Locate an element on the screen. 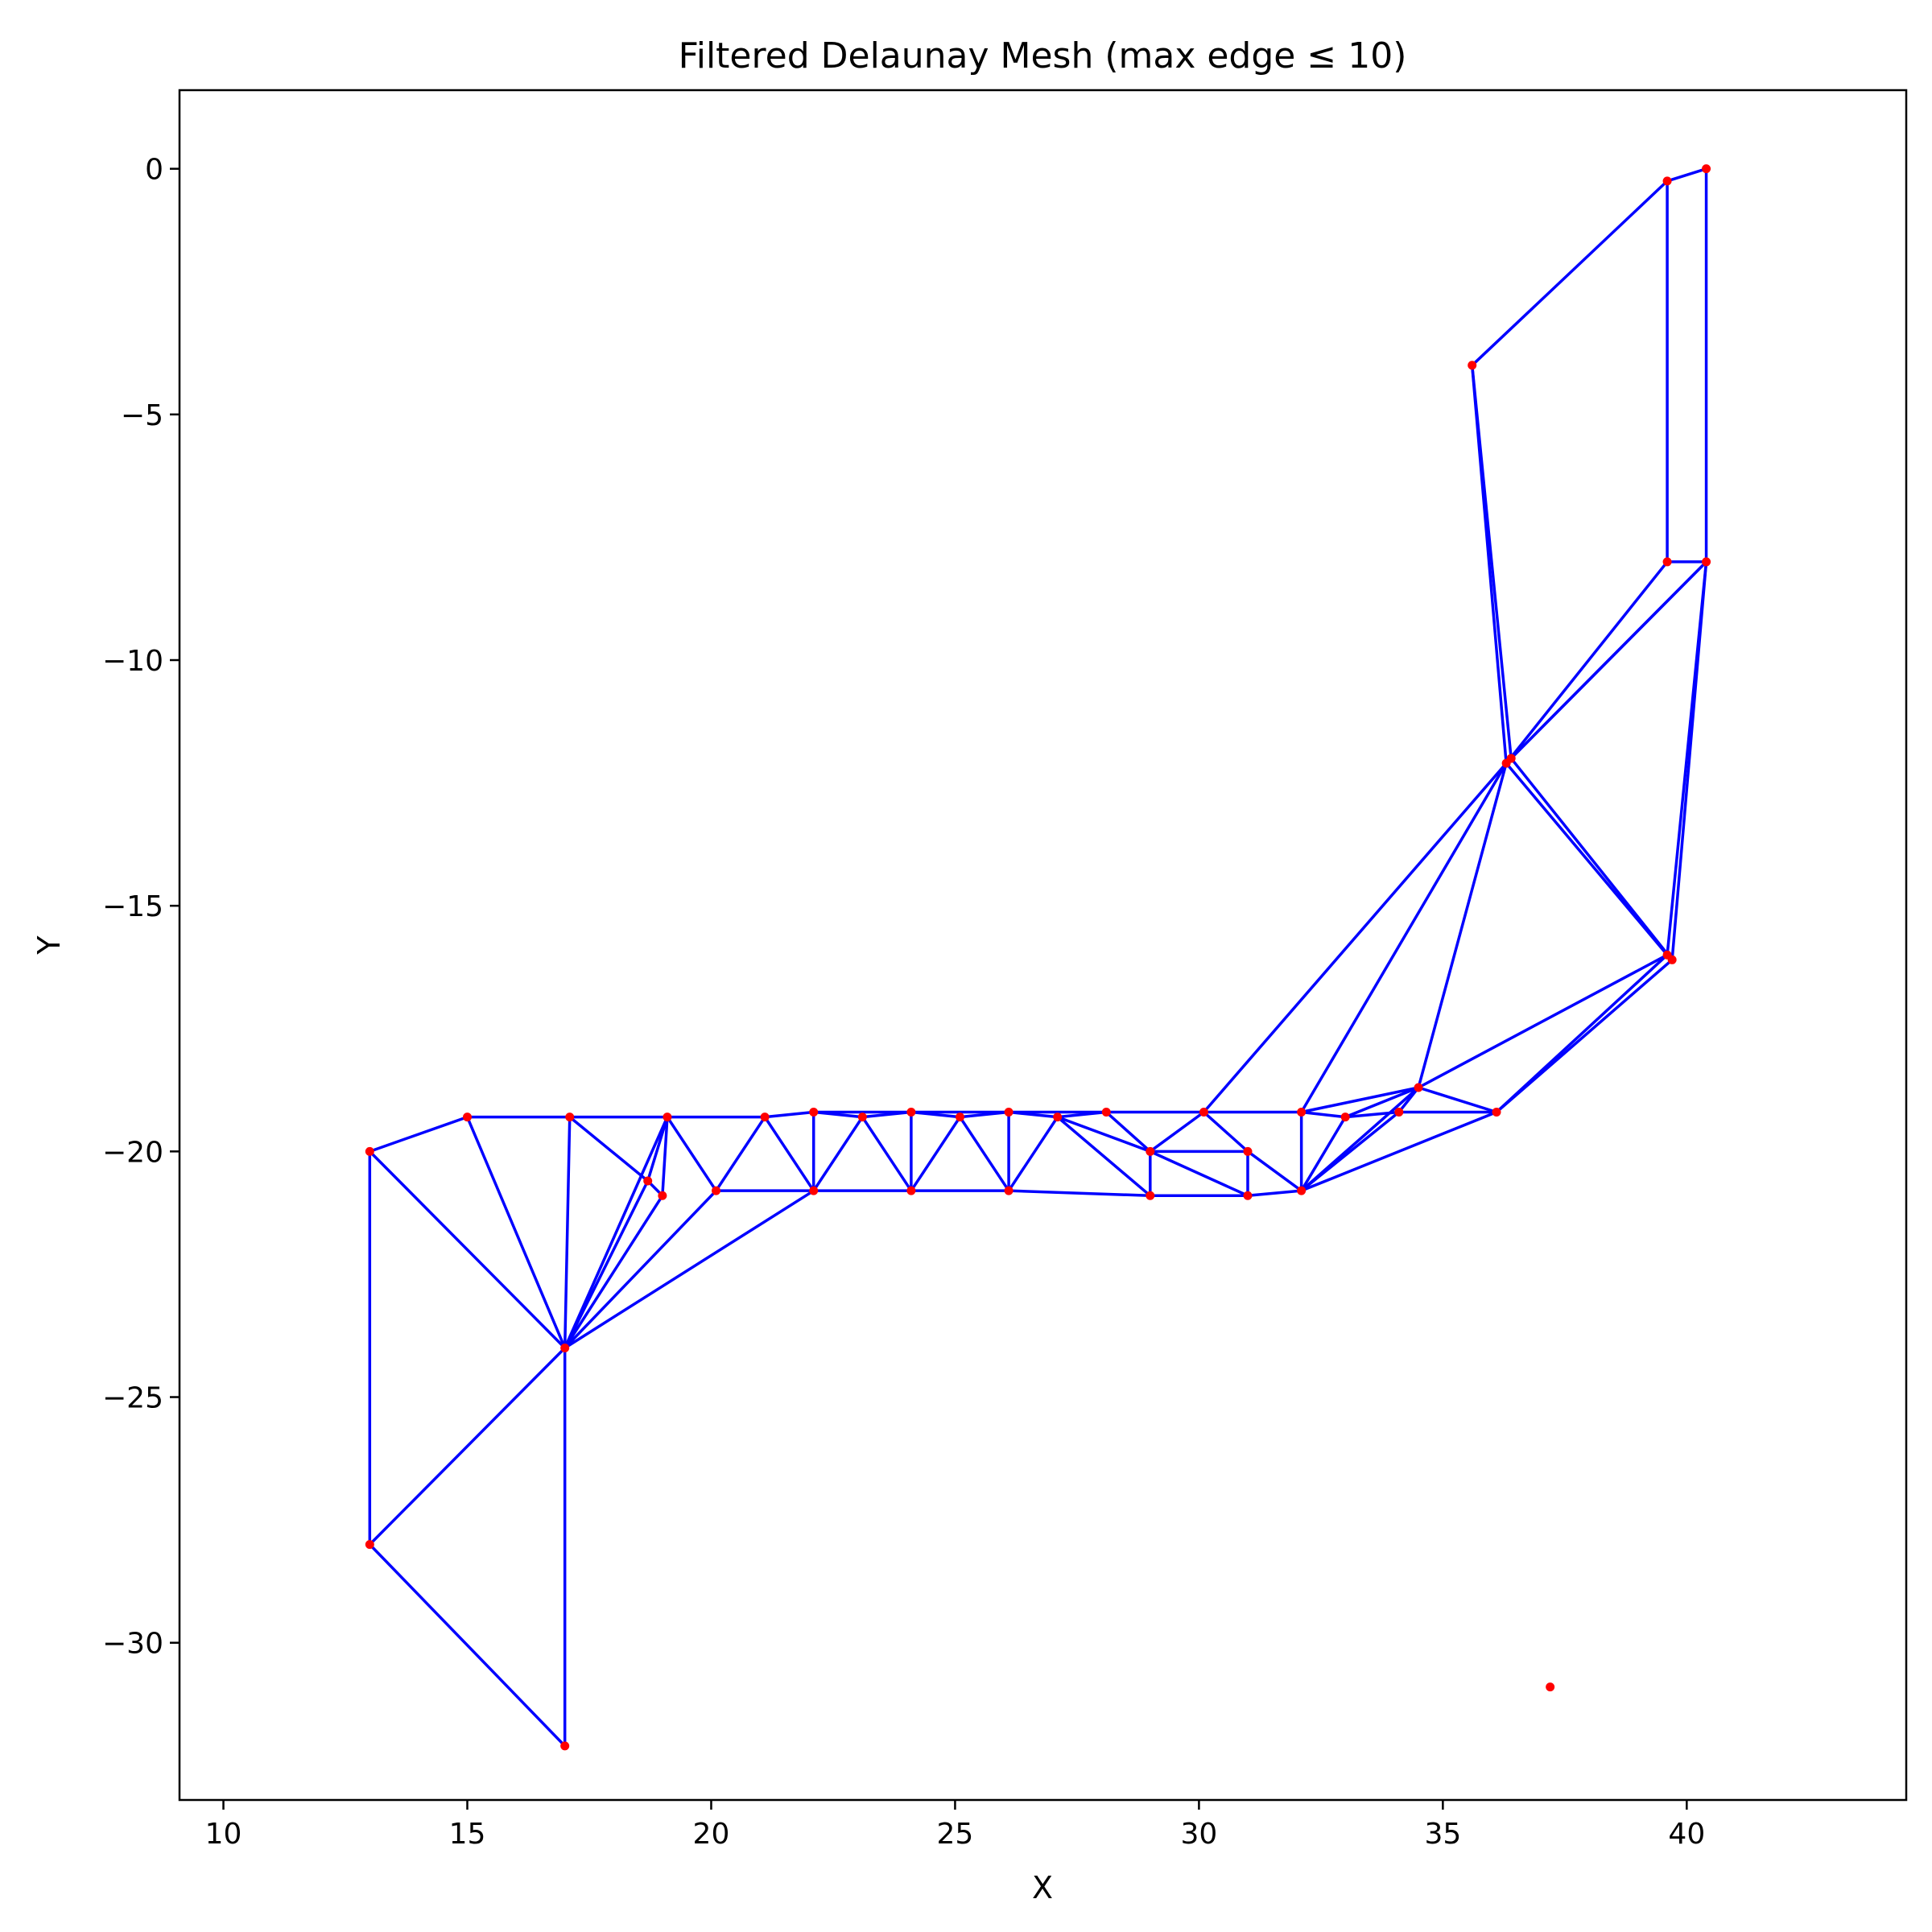  x-axis-ticks: 10 15 20 25 30 35 40 is located at coordinates (955, 1825).